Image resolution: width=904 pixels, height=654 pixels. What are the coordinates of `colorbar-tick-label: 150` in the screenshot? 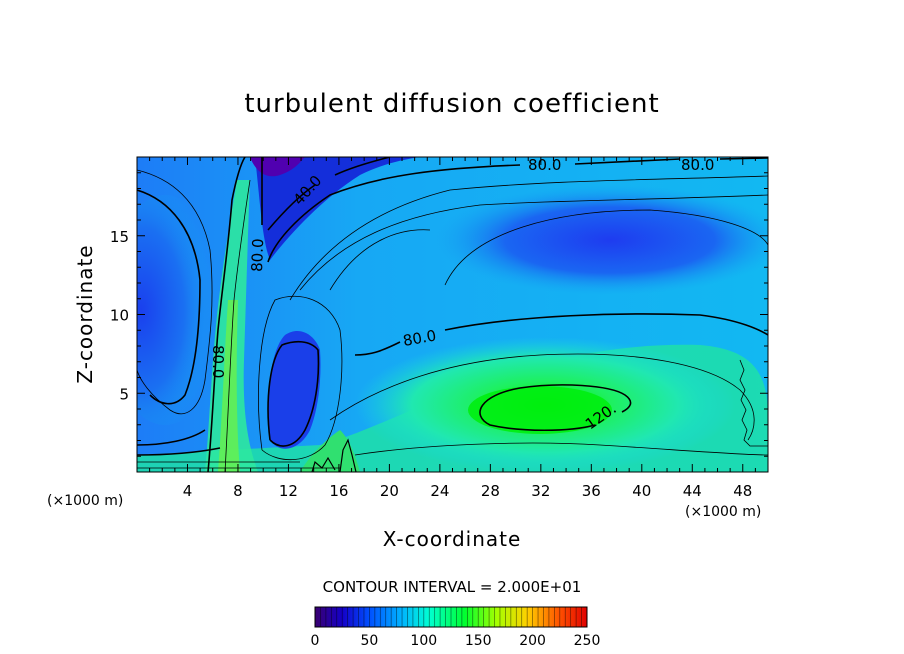 It's located at (478, 641).